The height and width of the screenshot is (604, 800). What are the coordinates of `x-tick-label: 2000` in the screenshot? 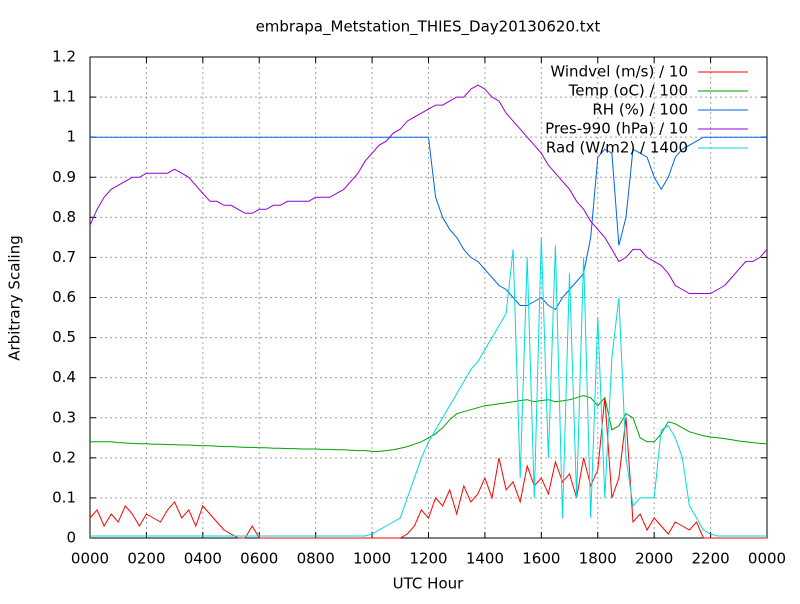 It's located at (654, 559).